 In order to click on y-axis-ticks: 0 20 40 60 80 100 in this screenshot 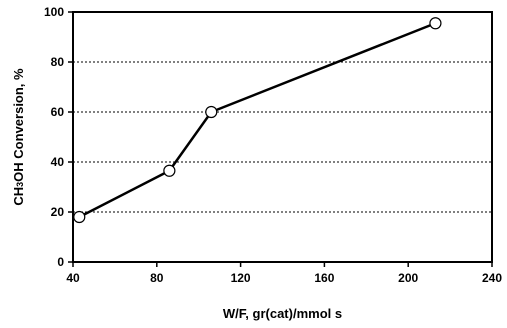, I will do `click(58, 137)`.